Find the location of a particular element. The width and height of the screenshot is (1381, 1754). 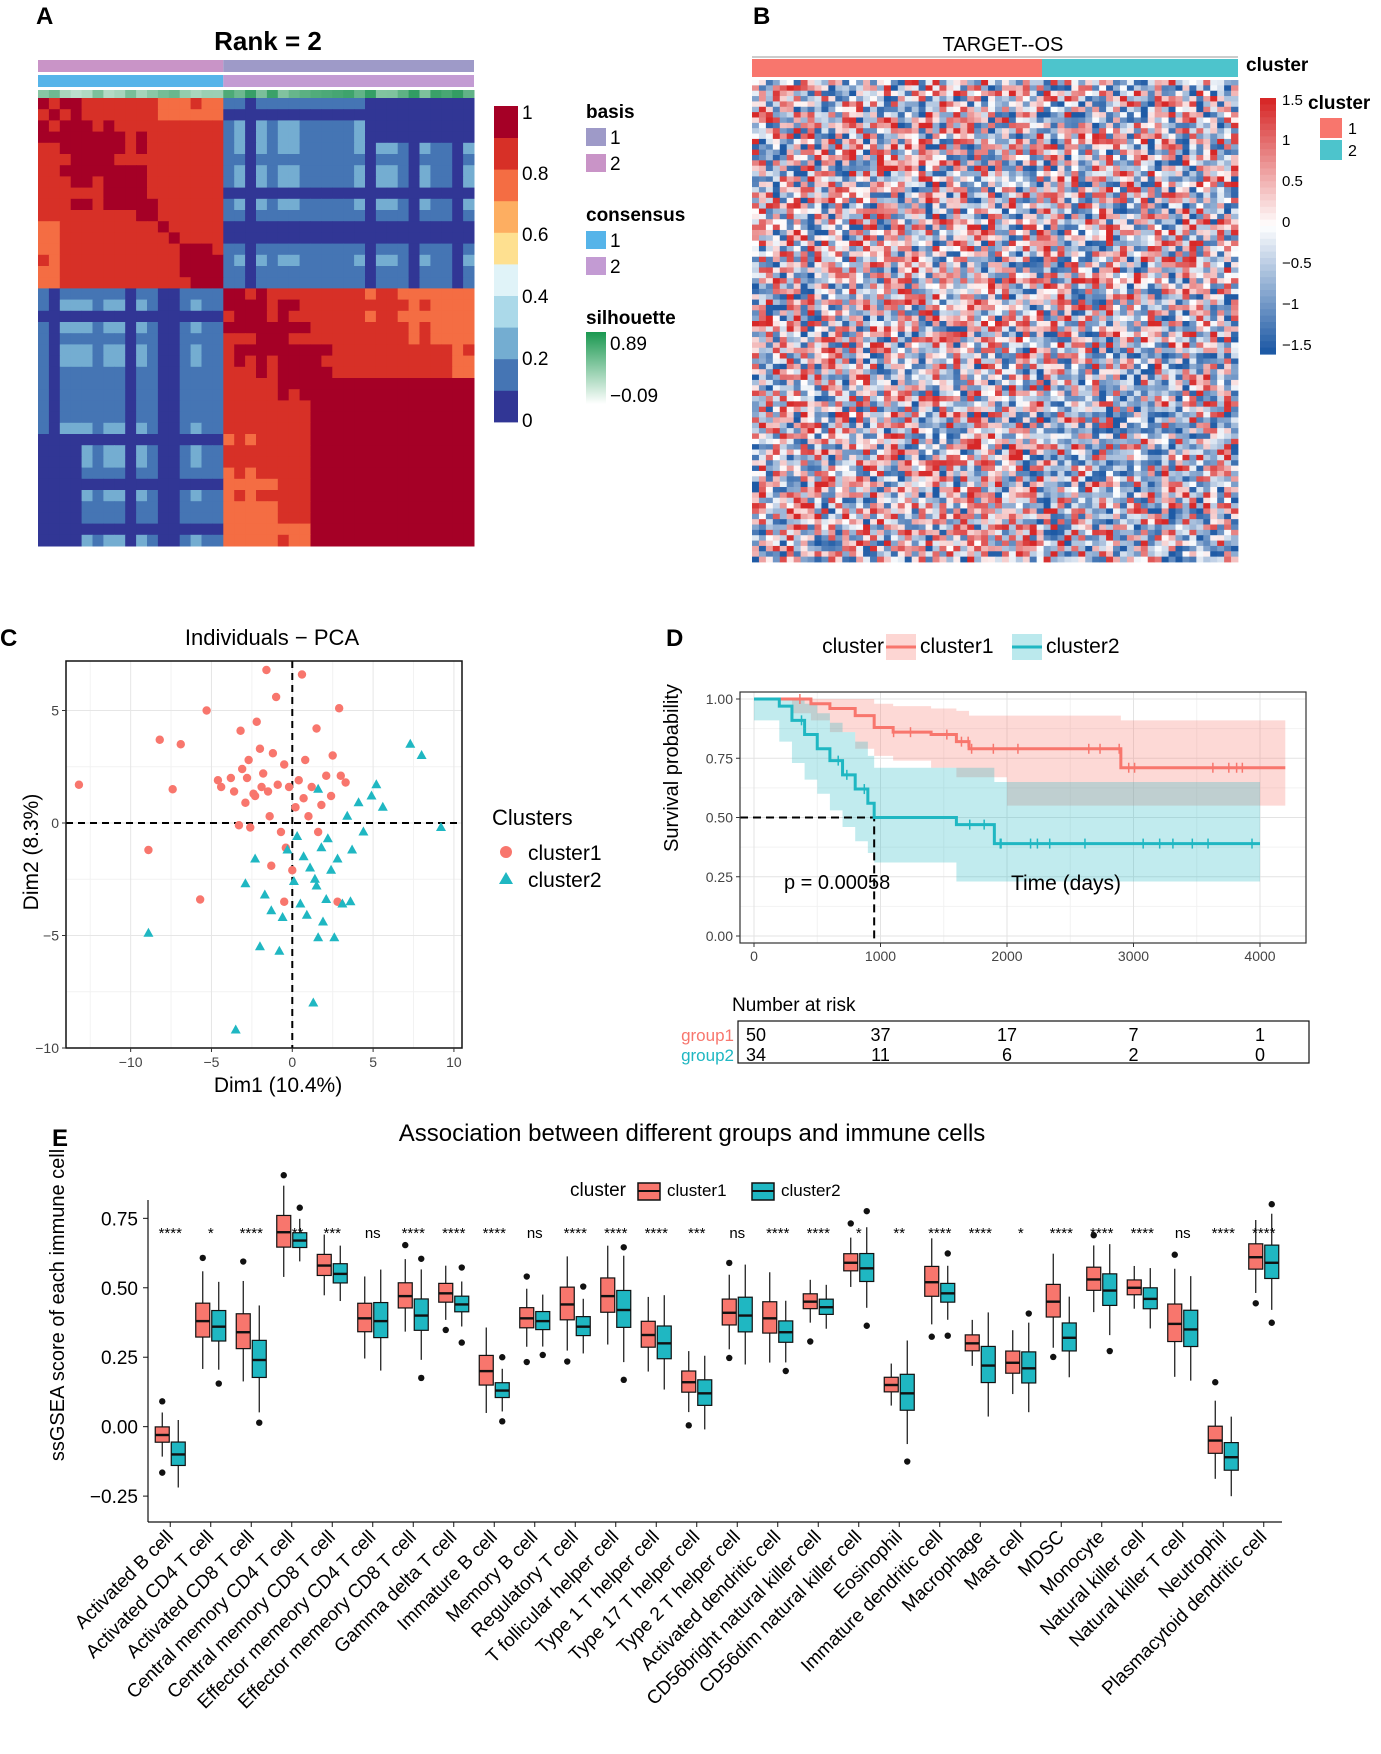

annotation-silhouette-cell is located at coordinates (381, 96).